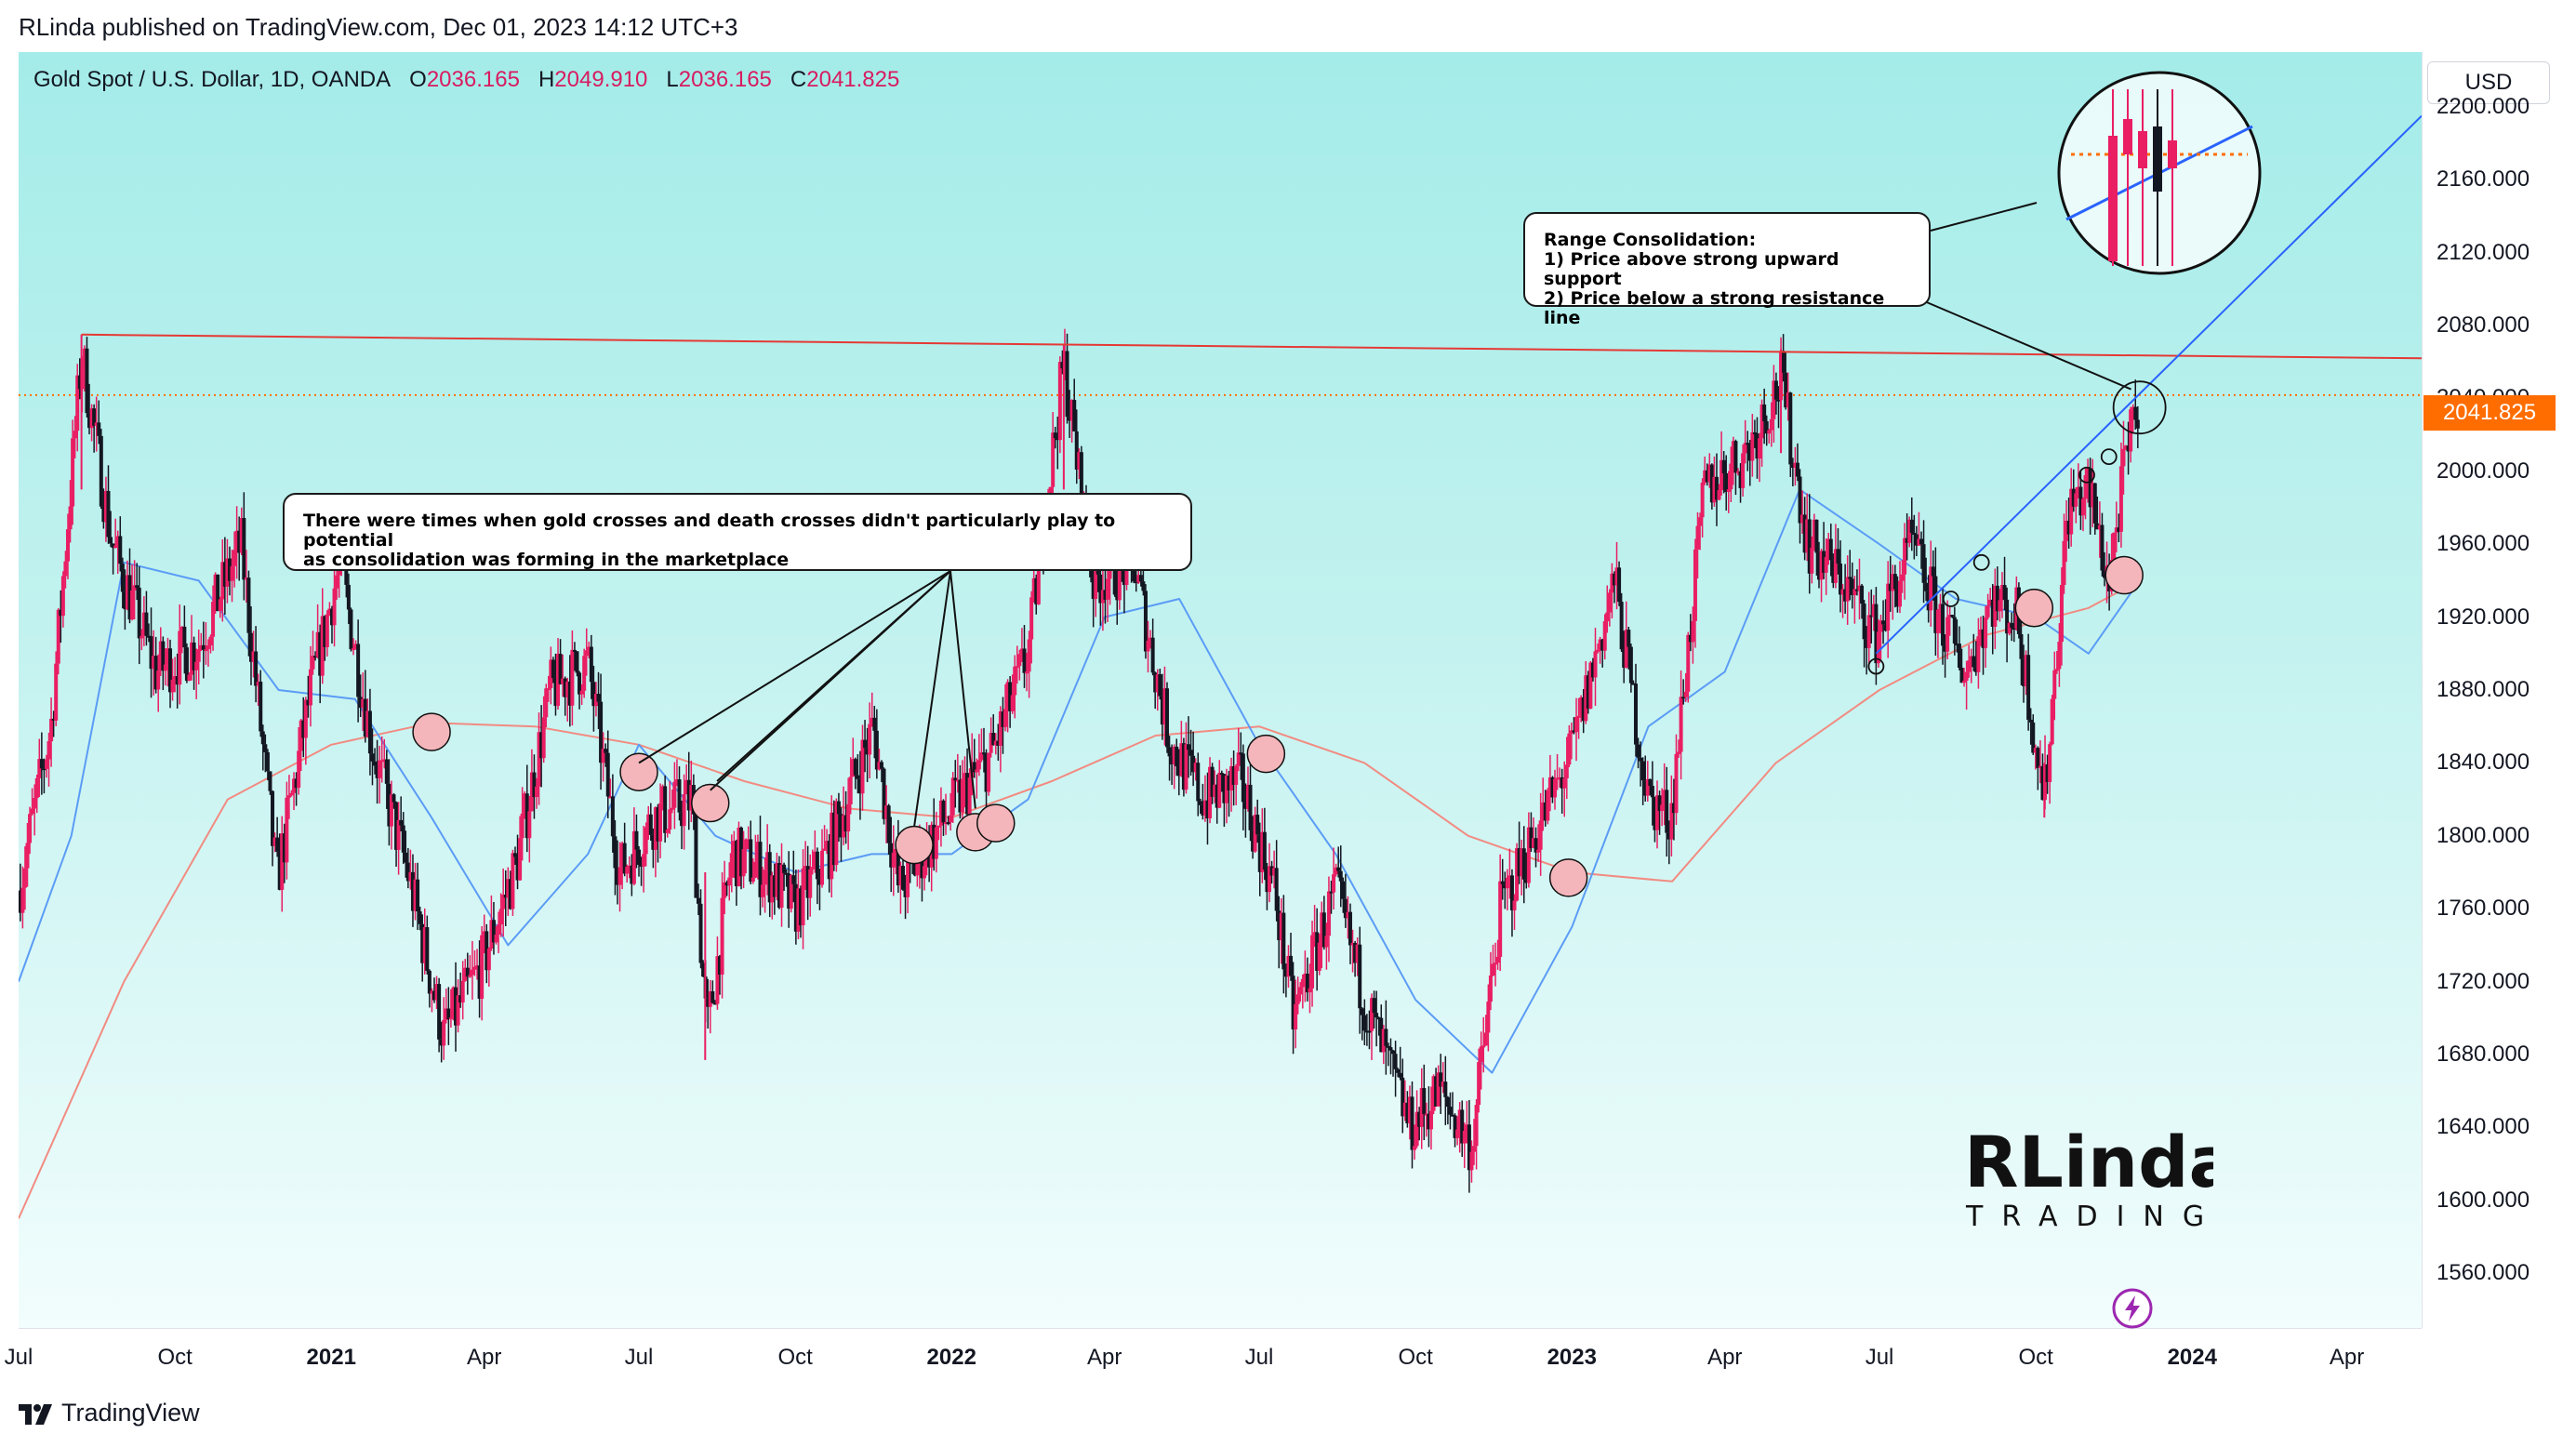  I want to click on support-touch-marker, so click(2139, 408).